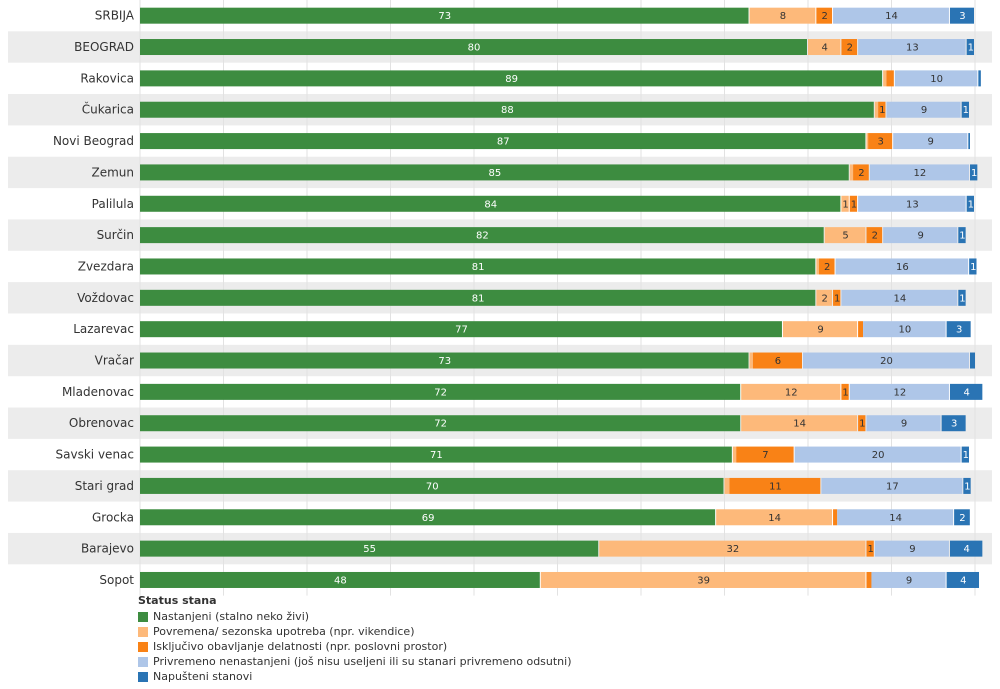 The image size is (1000, 689). I want to click on category-label: BEOGRAD, so click(104, 47).